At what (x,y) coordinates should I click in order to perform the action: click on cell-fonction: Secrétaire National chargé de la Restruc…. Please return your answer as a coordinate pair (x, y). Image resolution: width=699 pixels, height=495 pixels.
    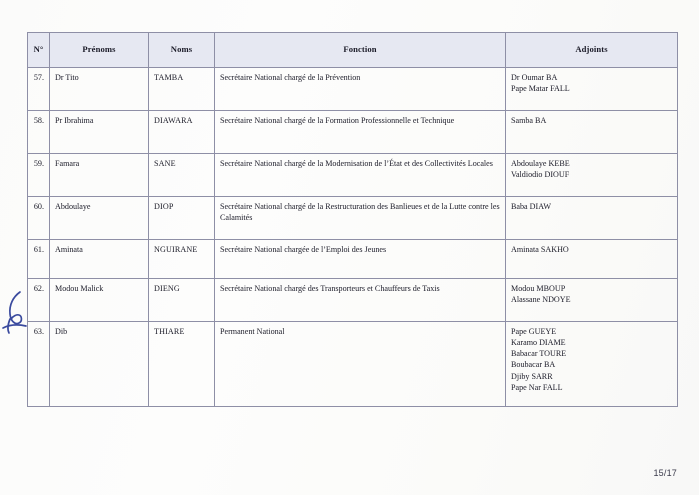
    Looking at the image, I should click on (360, 218).